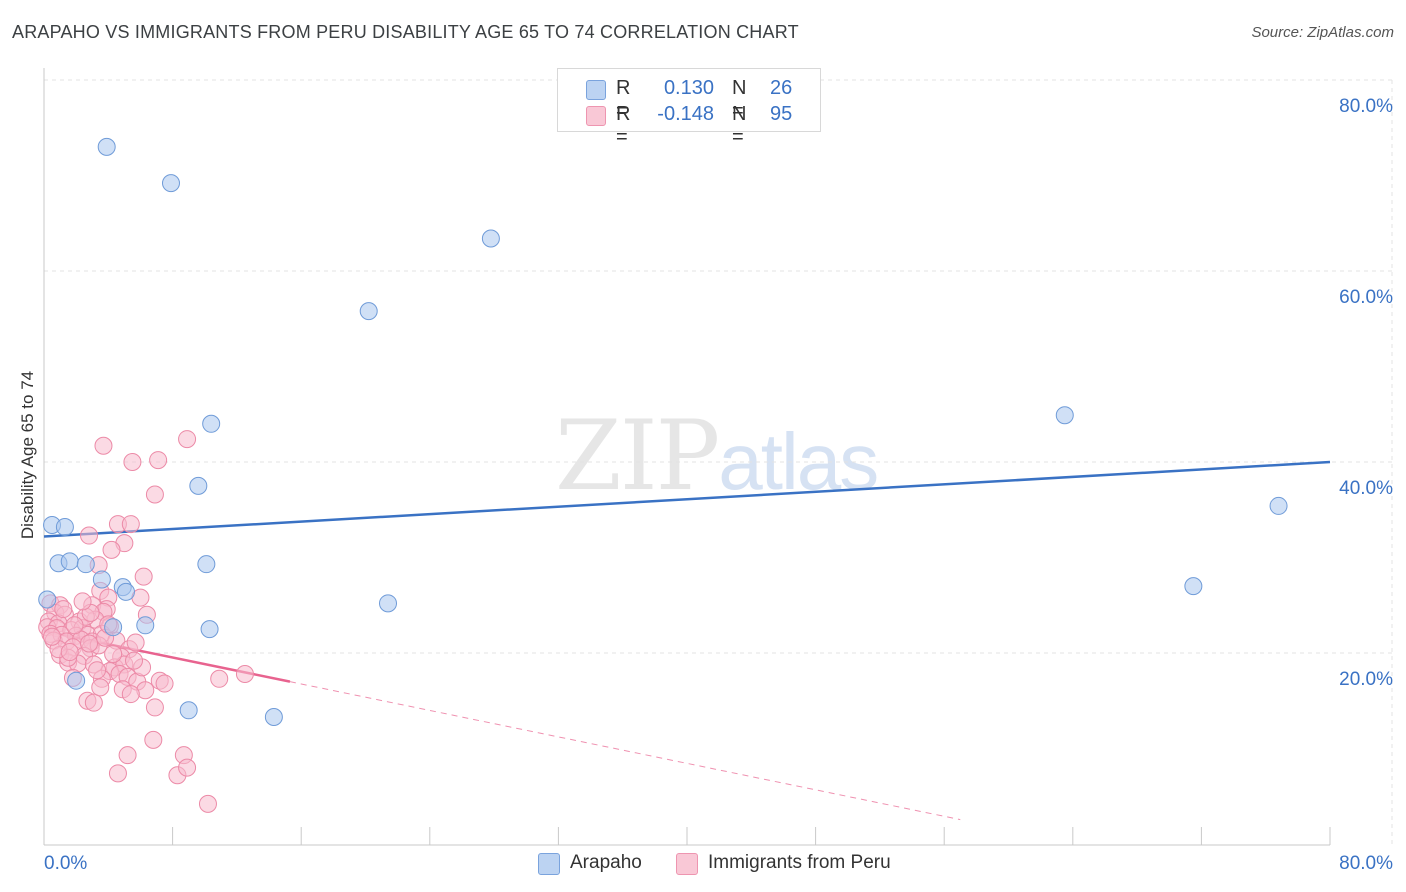 Image resolution: width=1406 pixels, height=892 pixels. I want to click on y-tick-label: 40.0%, so click(1366, 488).